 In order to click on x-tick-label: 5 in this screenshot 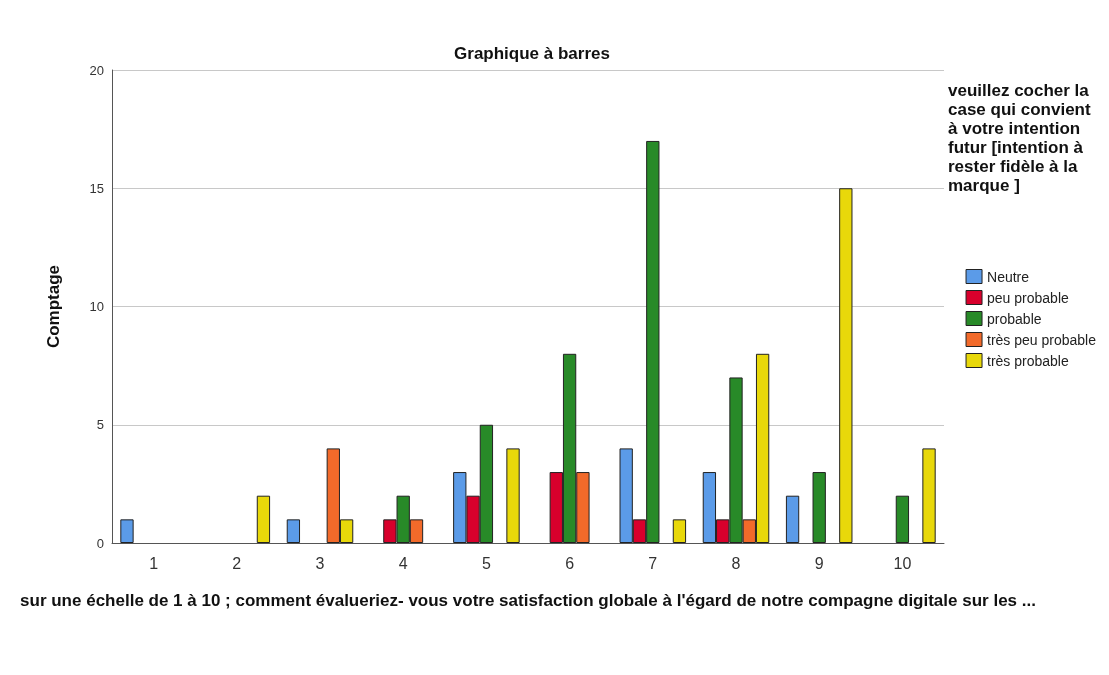, I will do `click(486, 563)`.